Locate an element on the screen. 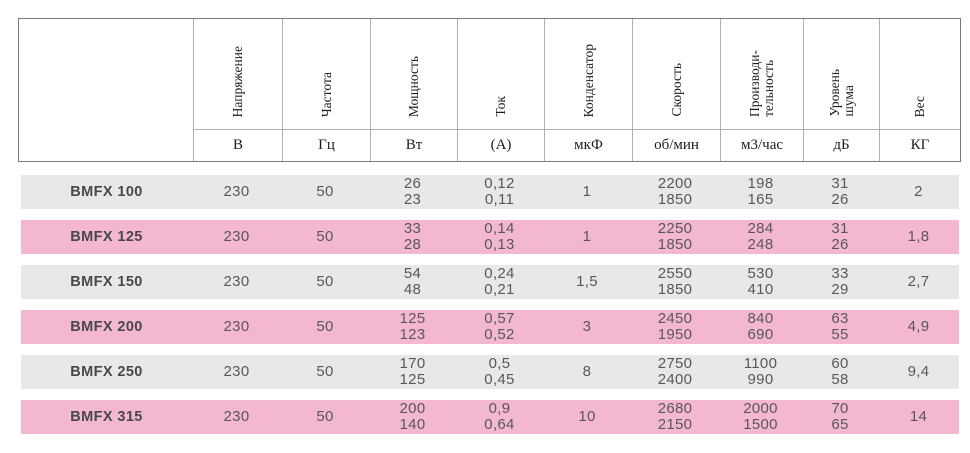 The image size is (970, 453). cell-weight: 2 is located at coordinates (918, 191).